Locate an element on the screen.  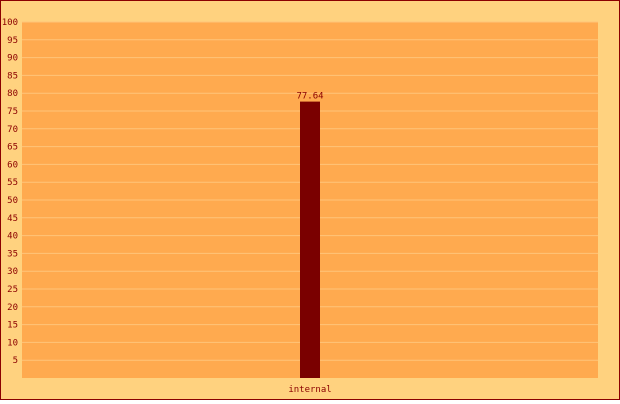
y-tick-label: 60 is located at coordinates (12, 165).